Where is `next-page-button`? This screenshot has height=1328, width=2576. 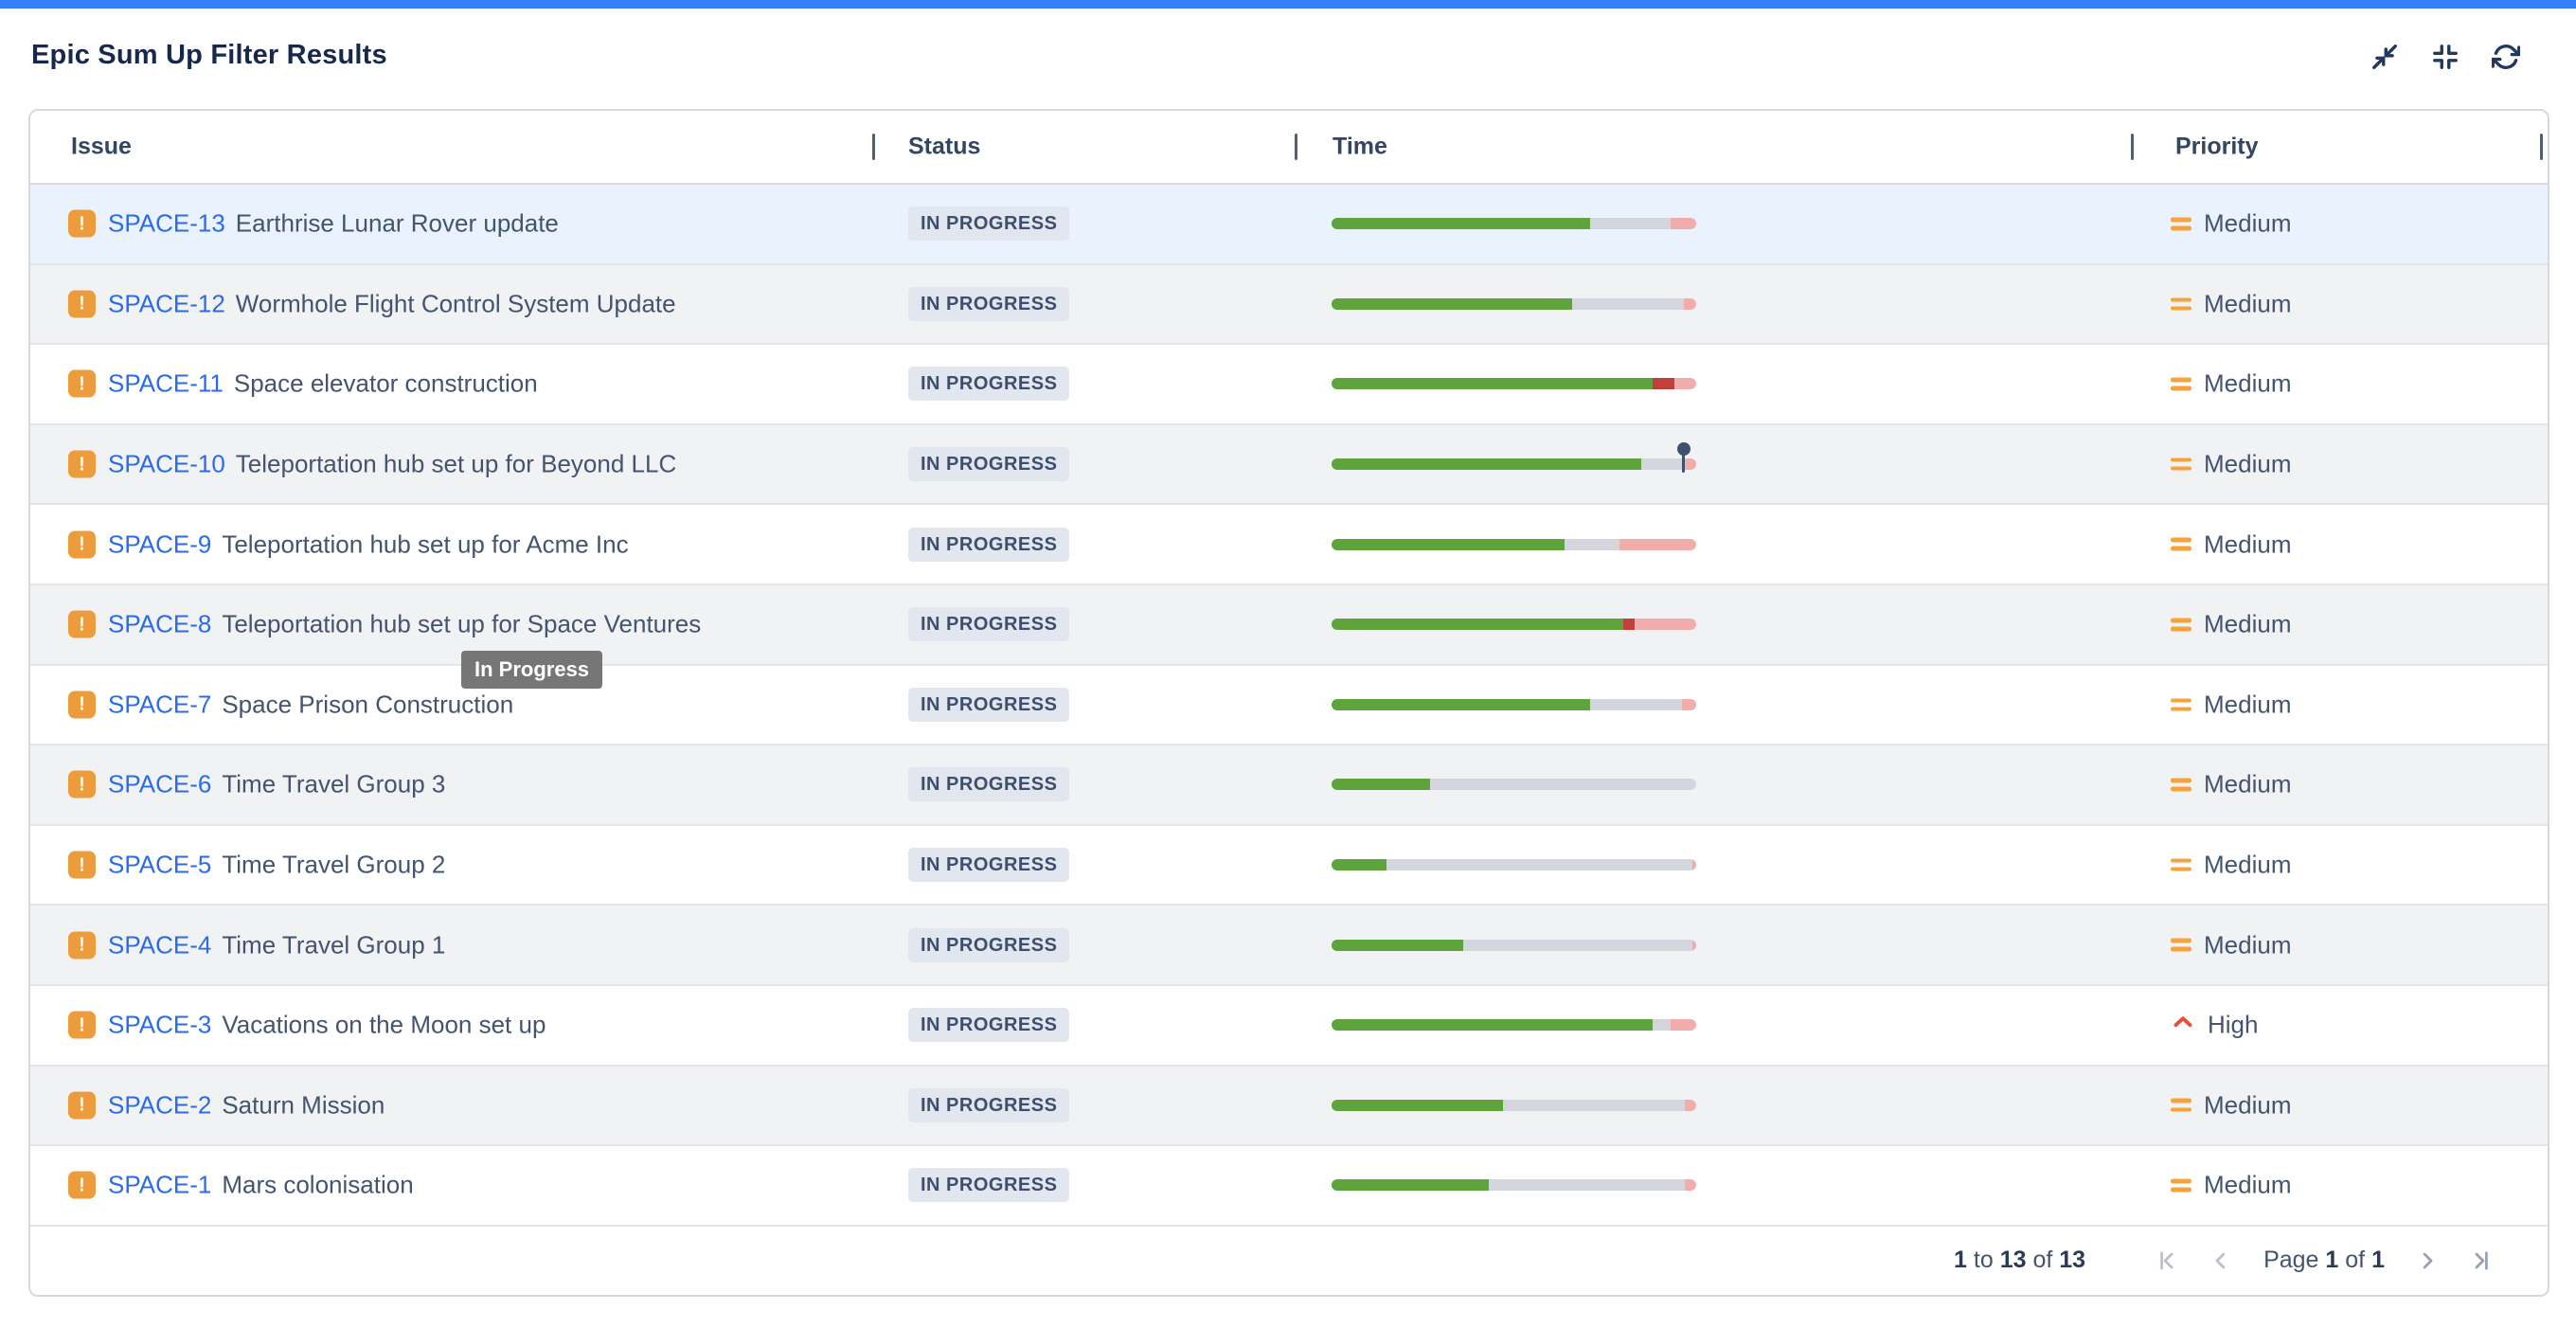
next-page-button is located at coordinates (2427, 1261).